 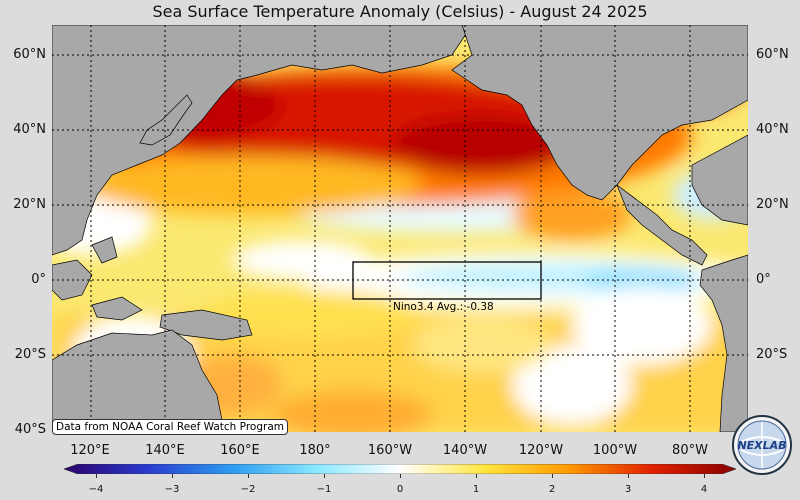 What do you see at coordinates (30, 429) in the screenshot?
I see `lat-label-left-40s: 40°S` at bounding box center [30, 429].